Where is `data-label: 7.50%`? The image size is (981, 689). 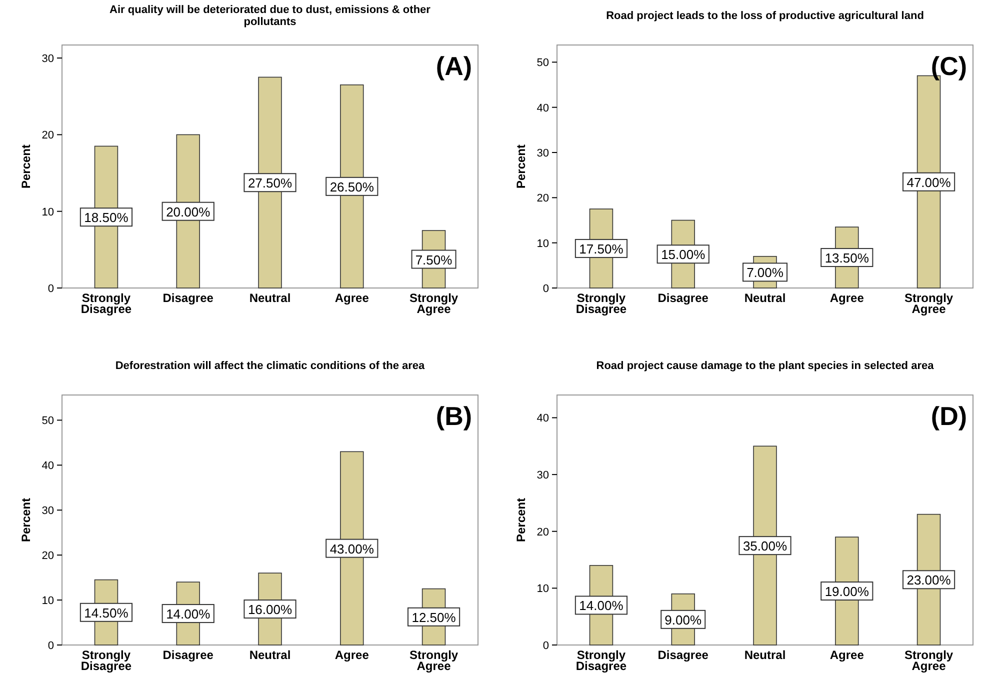
data-label: 7.50% is located at coordinates (434, 260).